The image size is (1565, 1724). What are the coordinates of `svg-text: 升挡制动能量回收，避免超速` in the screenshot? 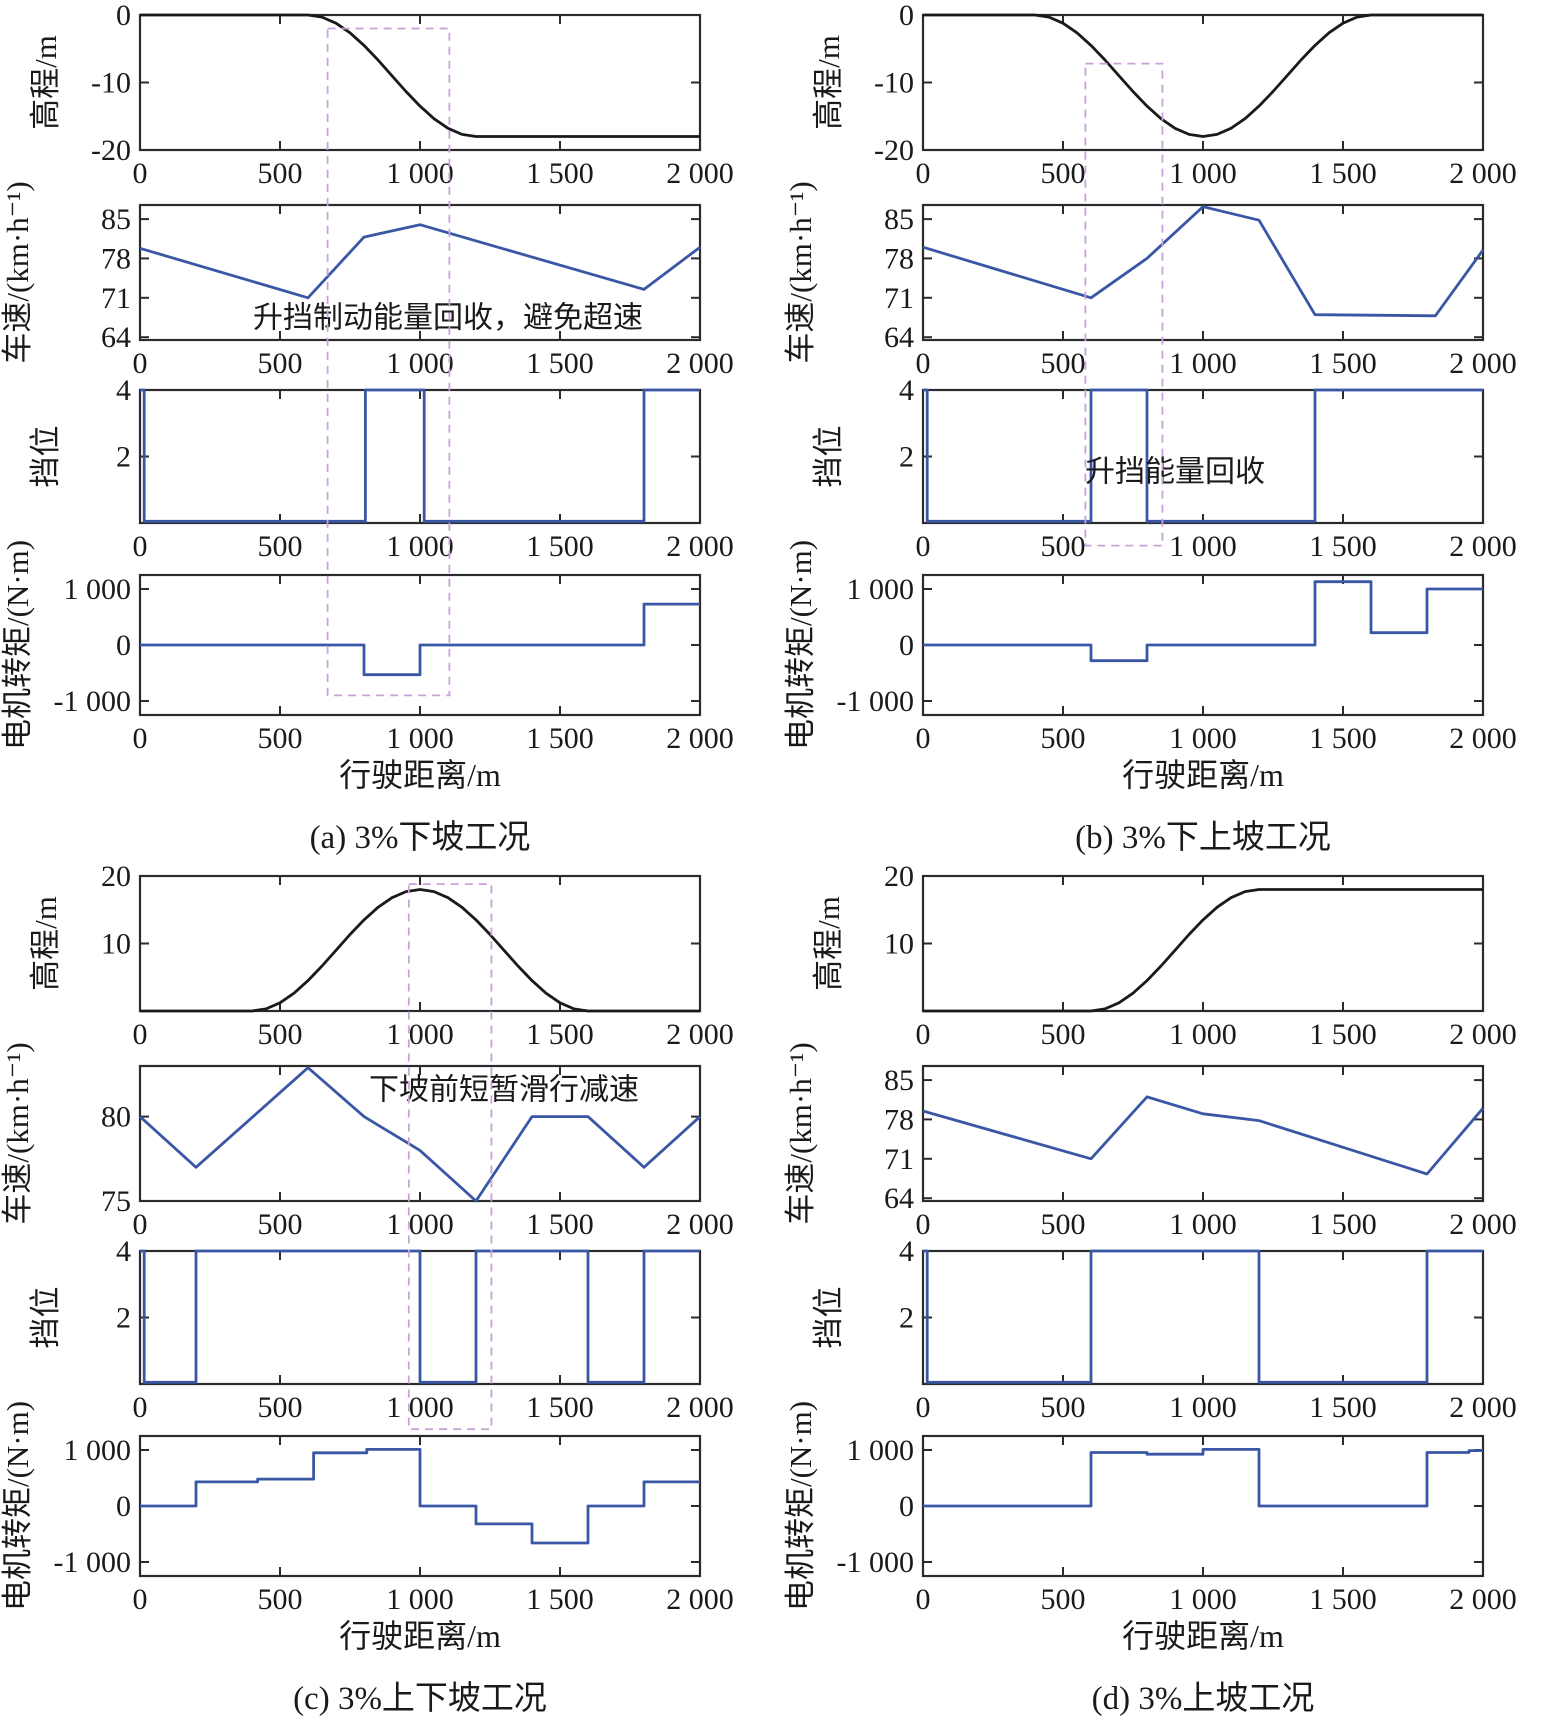 It's located at (448, 318).